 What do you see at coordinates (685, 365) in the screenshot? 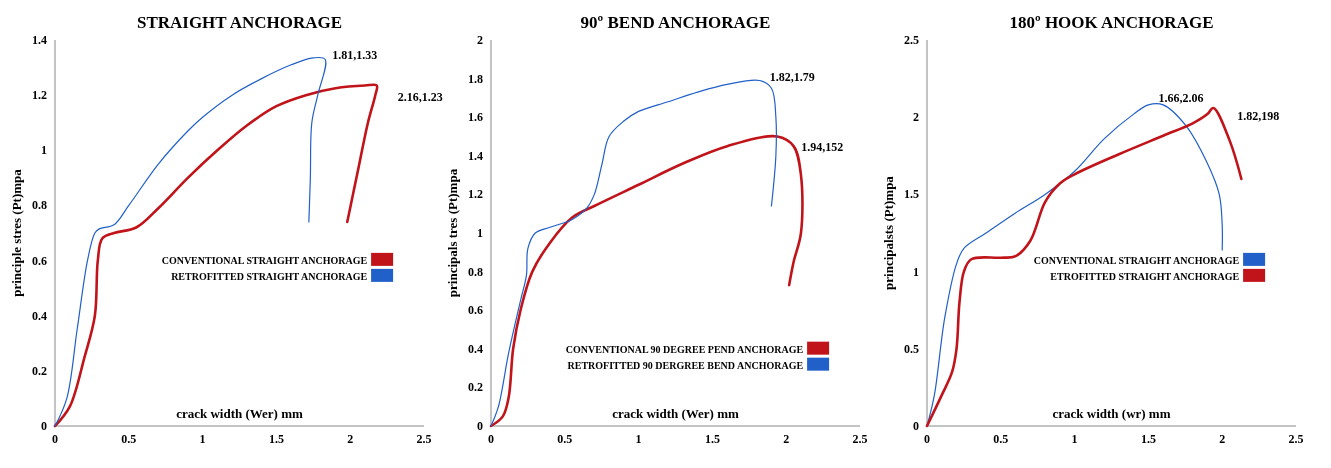
I see `legend-label: RETROFITTED 90 DERGREE BEND ANCHORAGE` at bounding box center [685, 365].